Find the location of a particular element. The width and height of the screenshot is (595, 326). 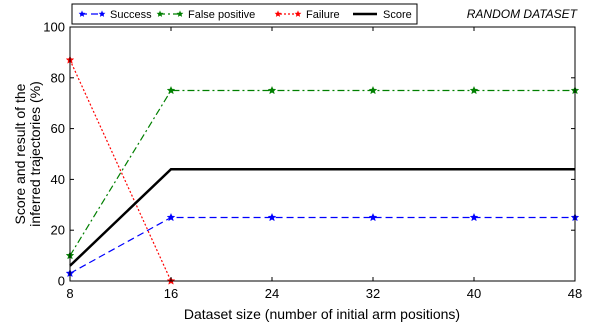

legend-label: Failure is located at coordinates (323, 15).